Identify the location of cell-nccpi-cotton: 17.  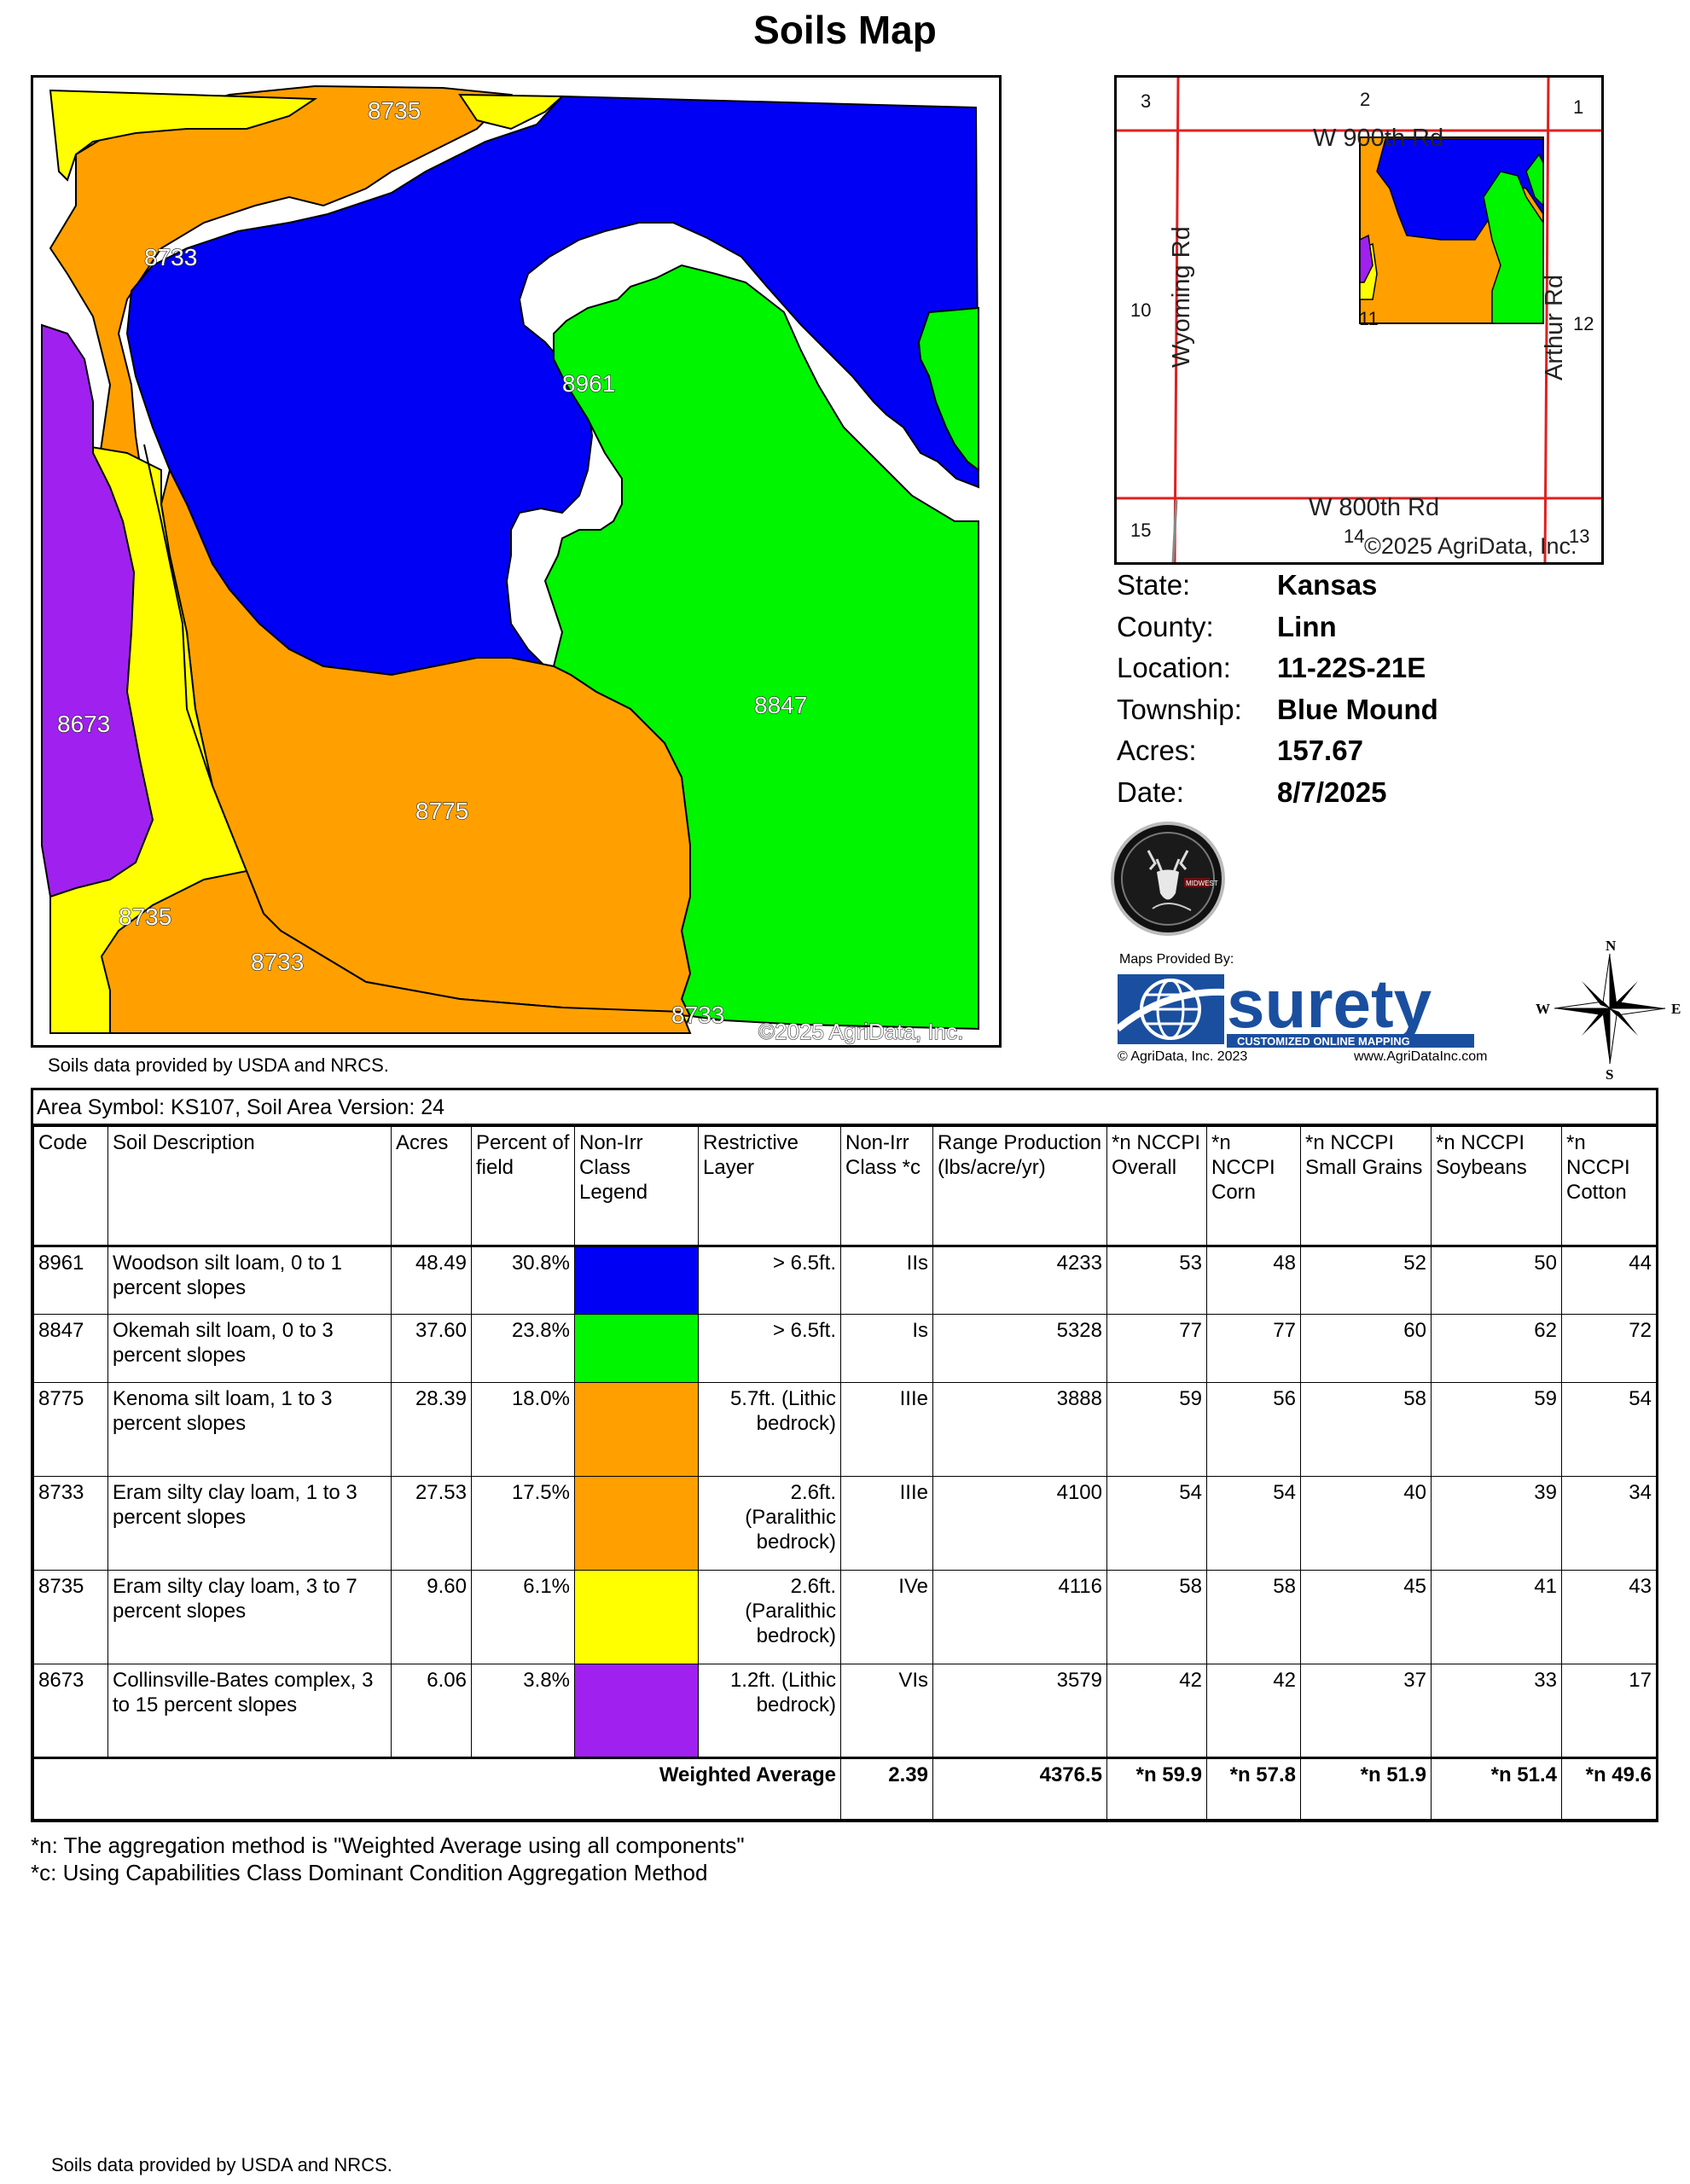
(1609, 1711).